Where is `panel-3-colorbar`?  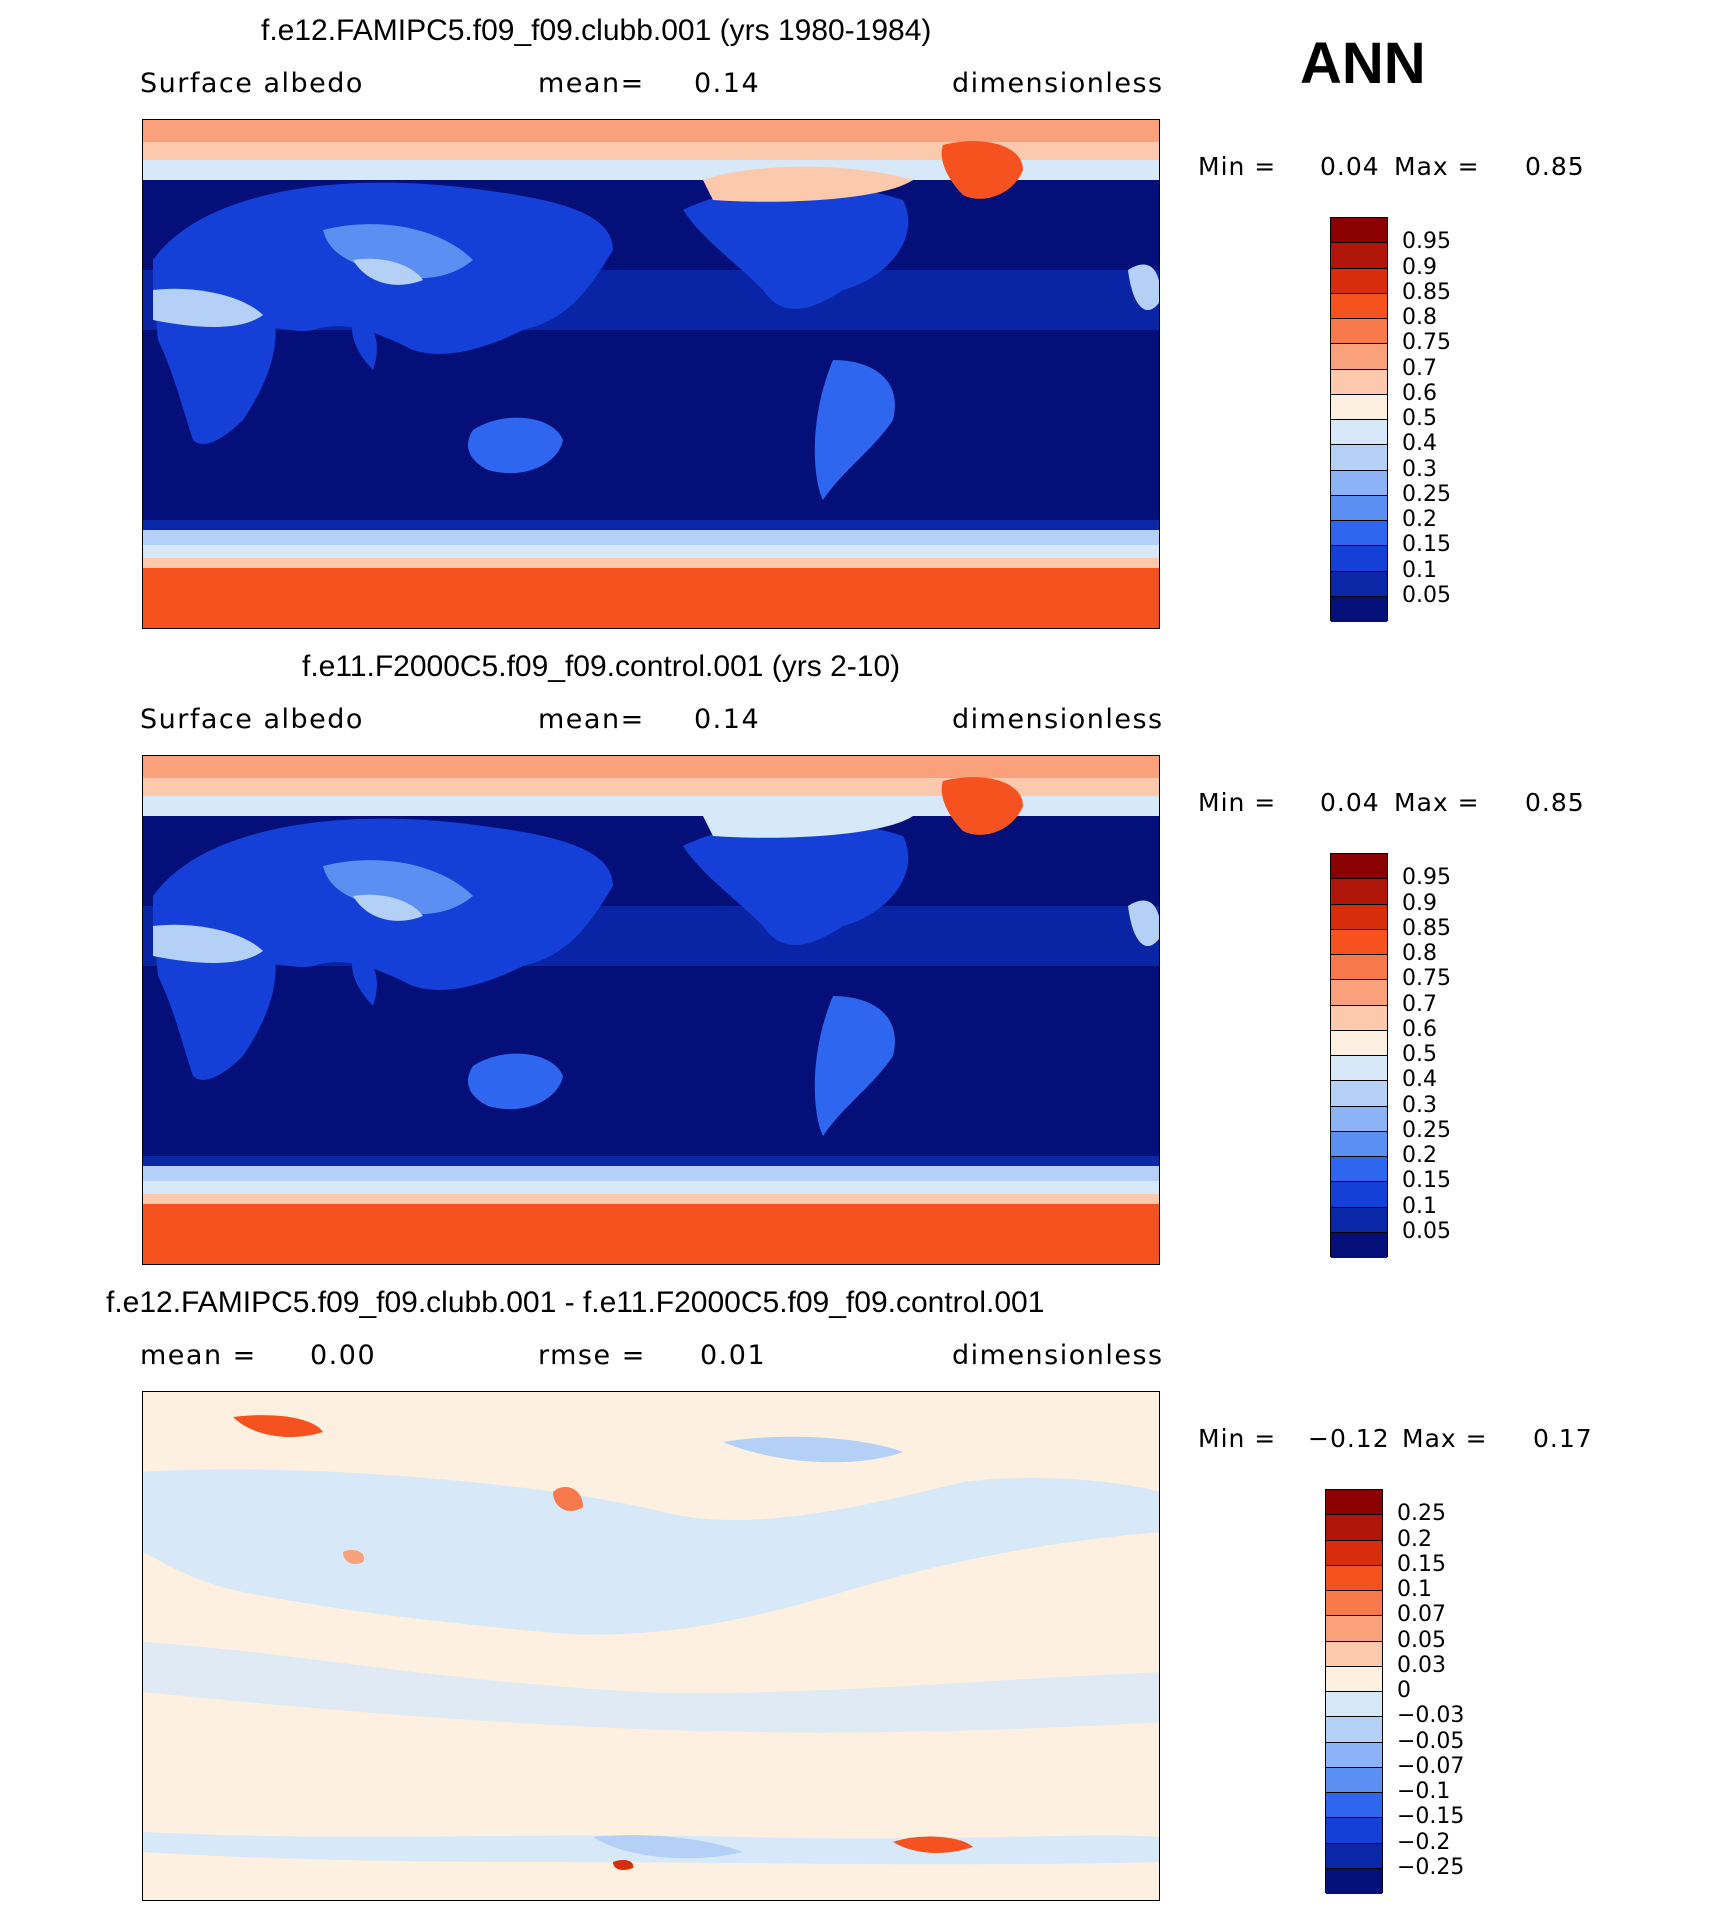 panel-3-colorbar is located at coordinates (1354, 1691).